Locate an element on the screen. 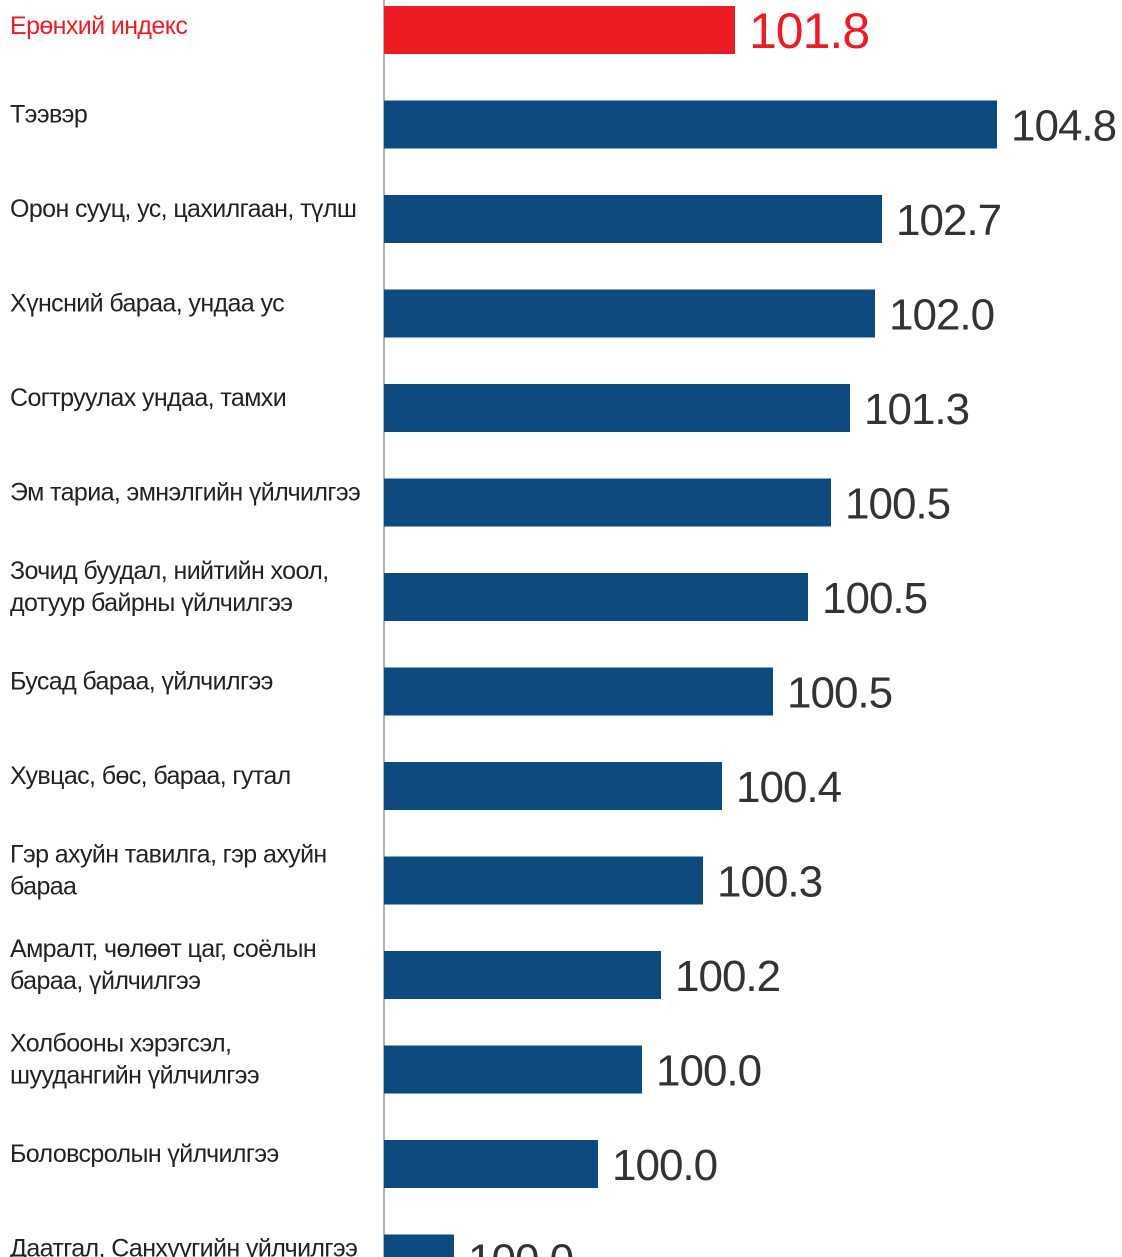  bar-row: 100.0 Боловсролын үйлчилгээ is located at coordinates (364, 1165).